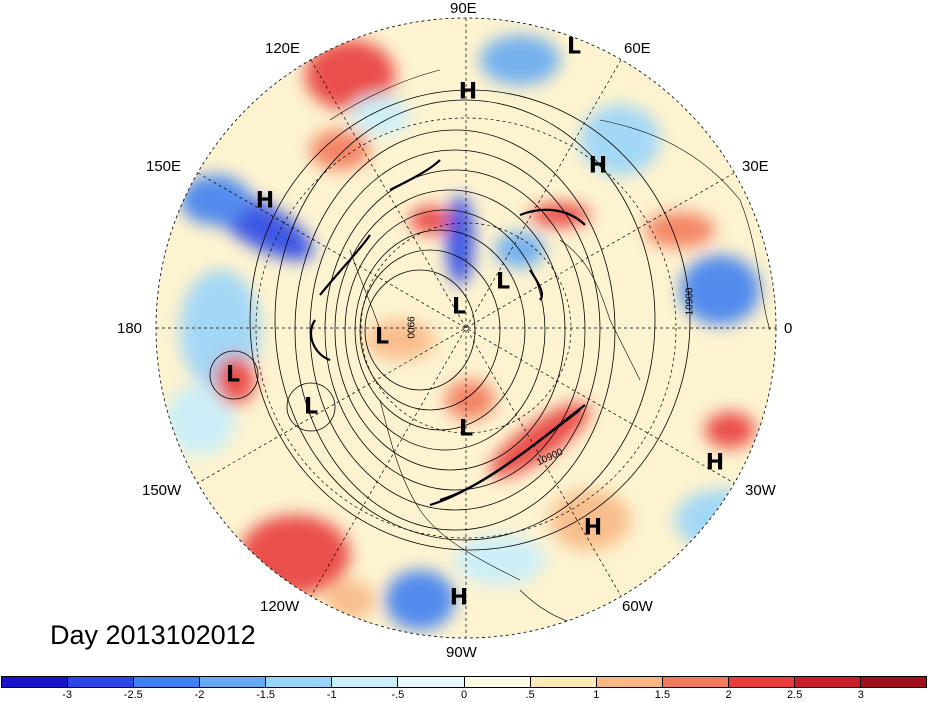 The image size is (928, 702). Describe the element at coordinates (463, 8) in the screenshot. I see `lon-label-90e: 90E` at that location.